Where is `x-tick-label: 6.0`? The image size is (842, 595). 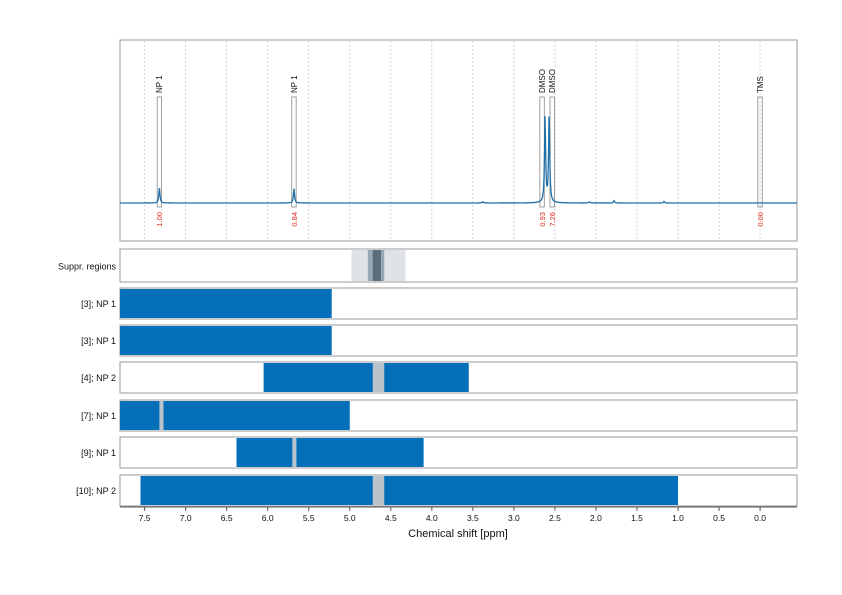 x-tick-label: 6.0 is located at coordinates (268, 518).